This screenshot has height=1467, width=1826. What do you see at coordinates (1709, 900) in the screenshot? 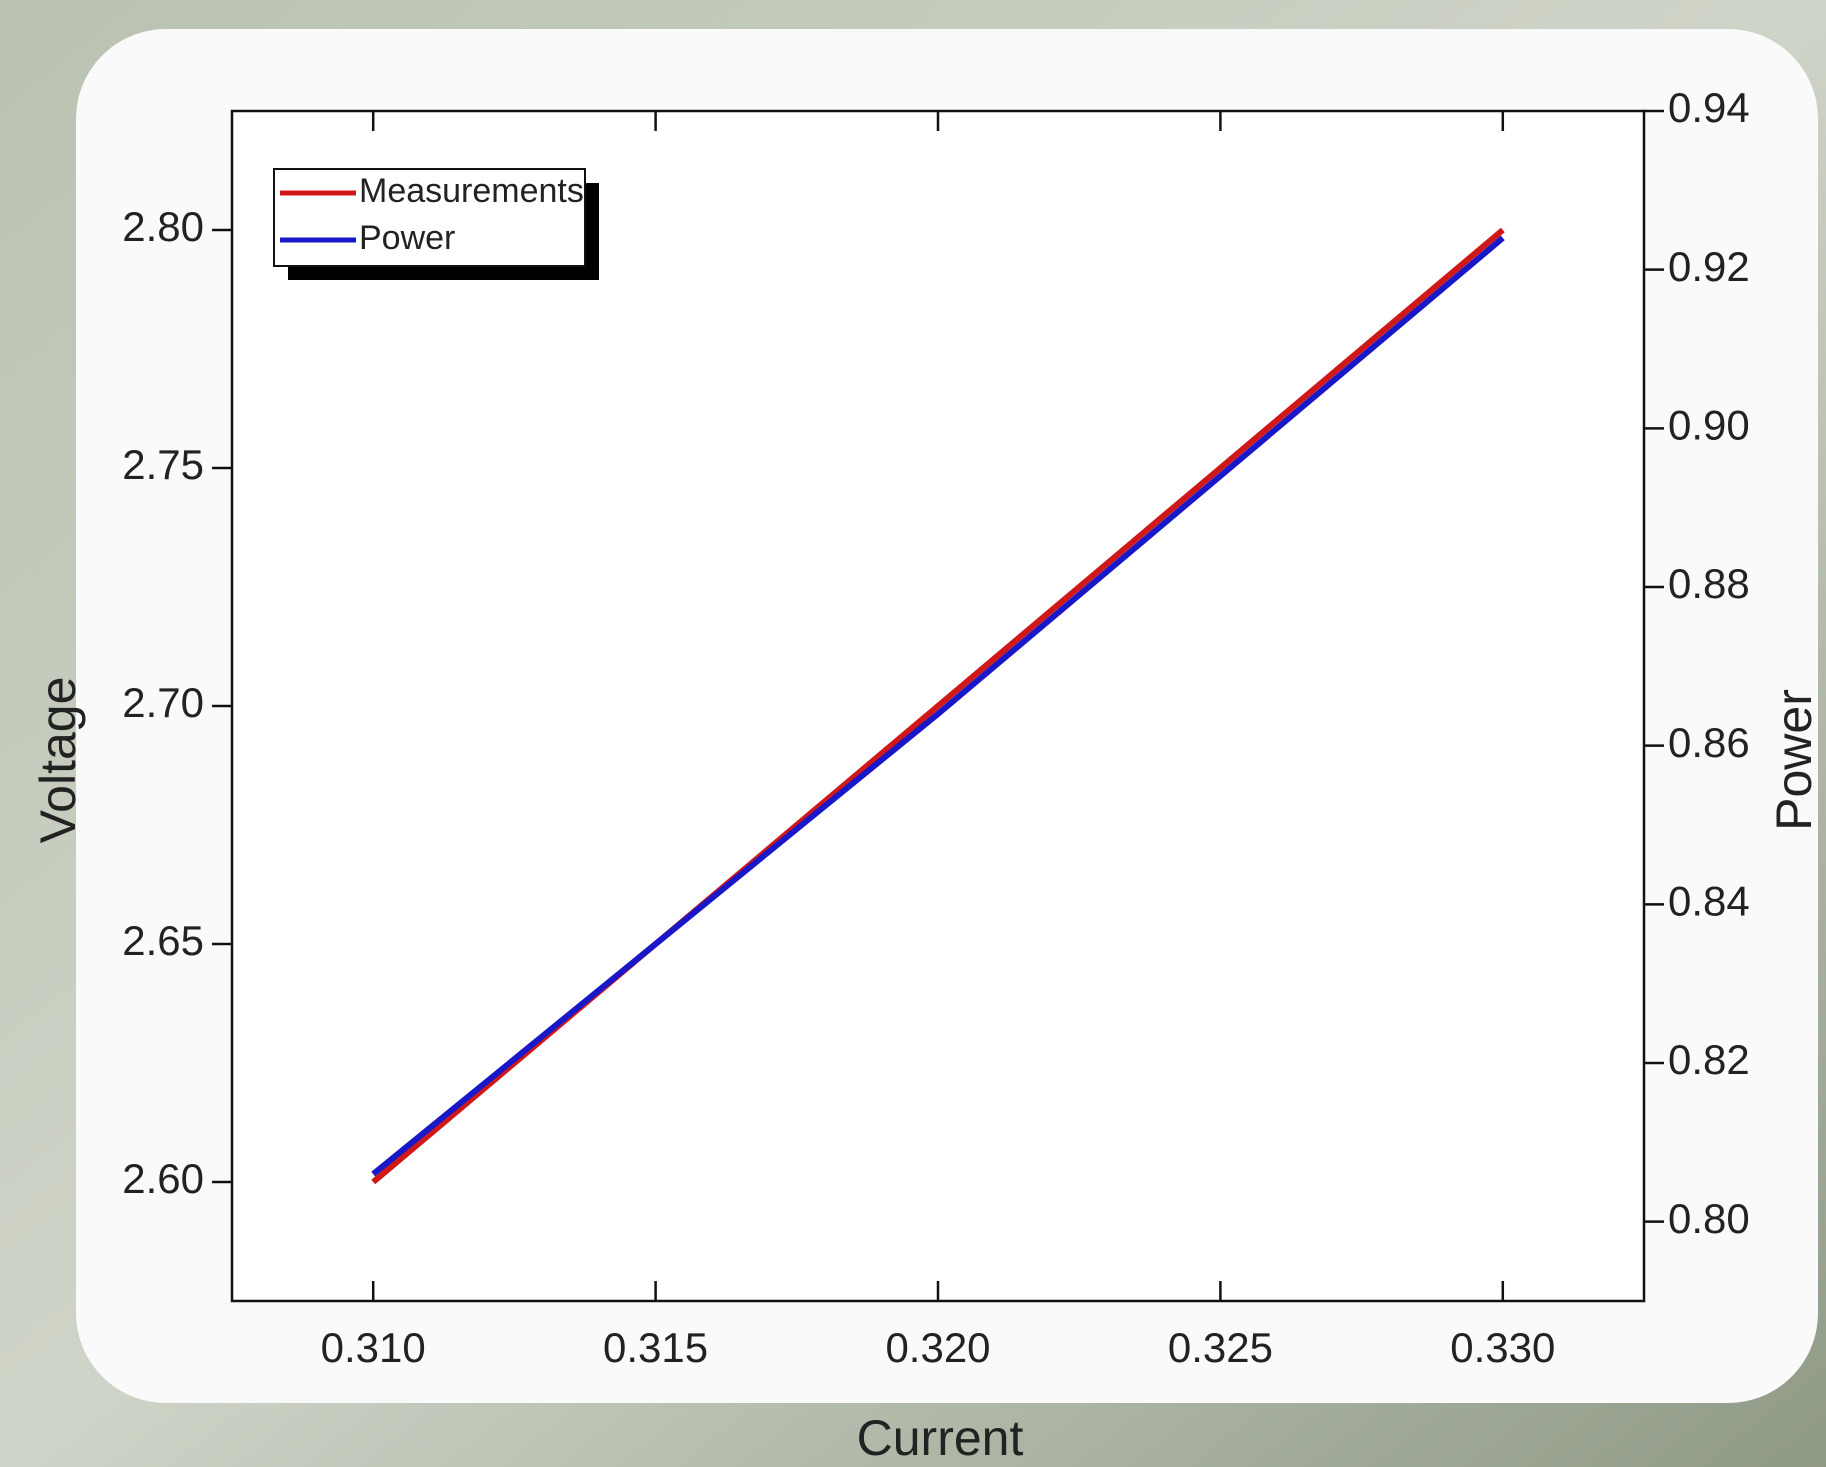
I see `y2-tick-label: 0.84` at bounding box center [1709, 900].